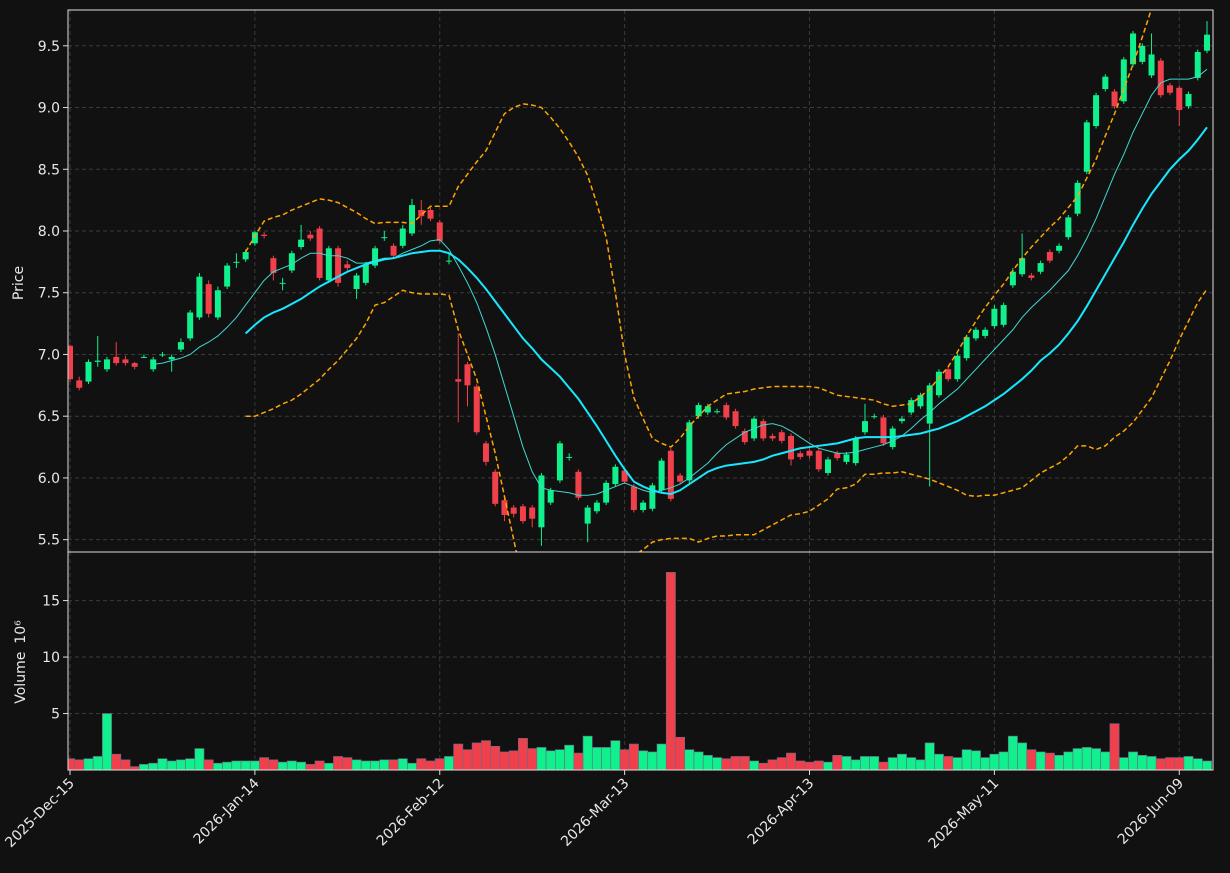  What do you see at coordinates (49, 109) in the screenshot?
I see `y-tick-label: 9.0` at bounding box center [49, 109].